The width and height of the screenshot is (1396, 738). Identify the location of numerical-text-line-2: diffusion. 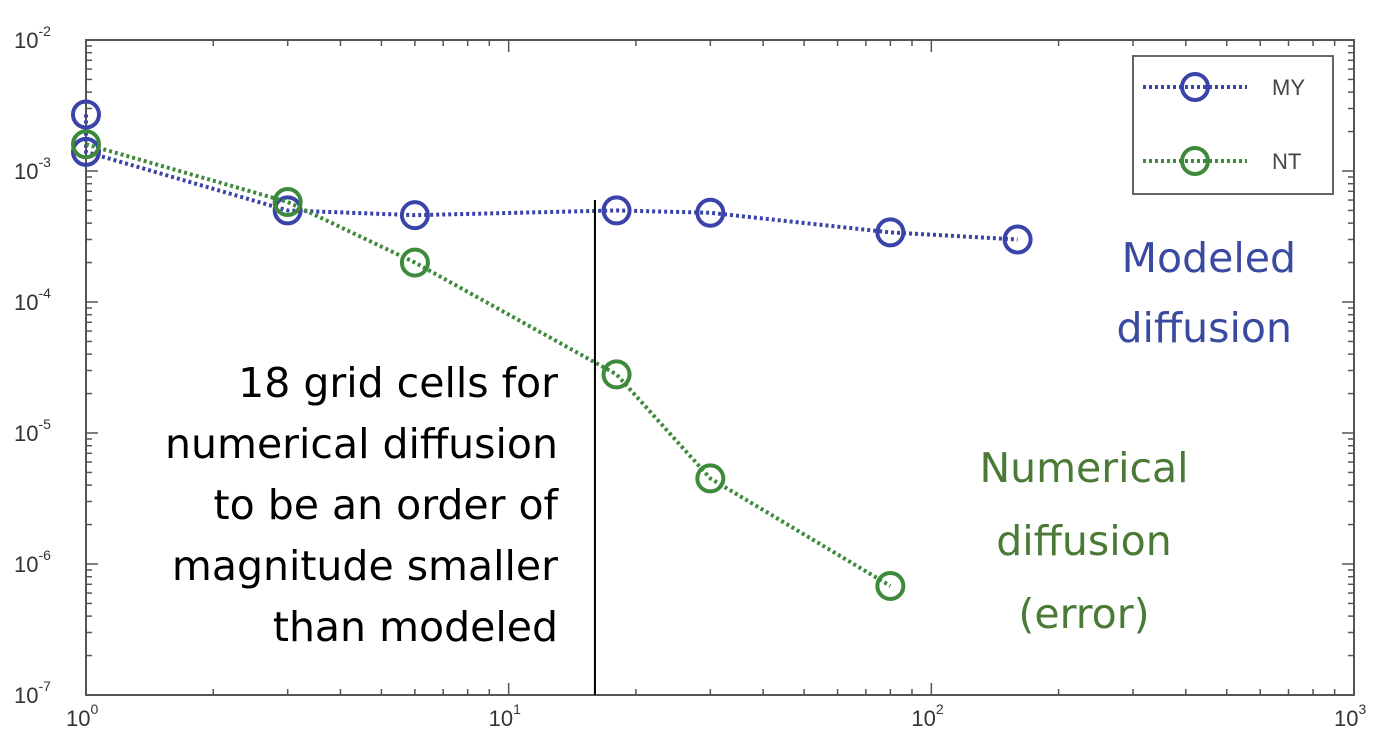
(1083, 541).